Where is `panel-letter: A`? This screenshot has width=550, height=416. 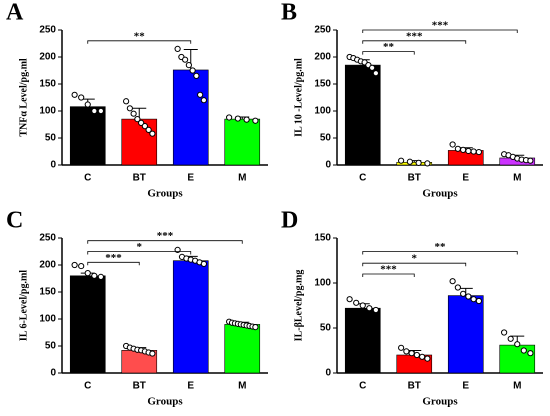
panel-letter: A is located at coordinates (15, 13).